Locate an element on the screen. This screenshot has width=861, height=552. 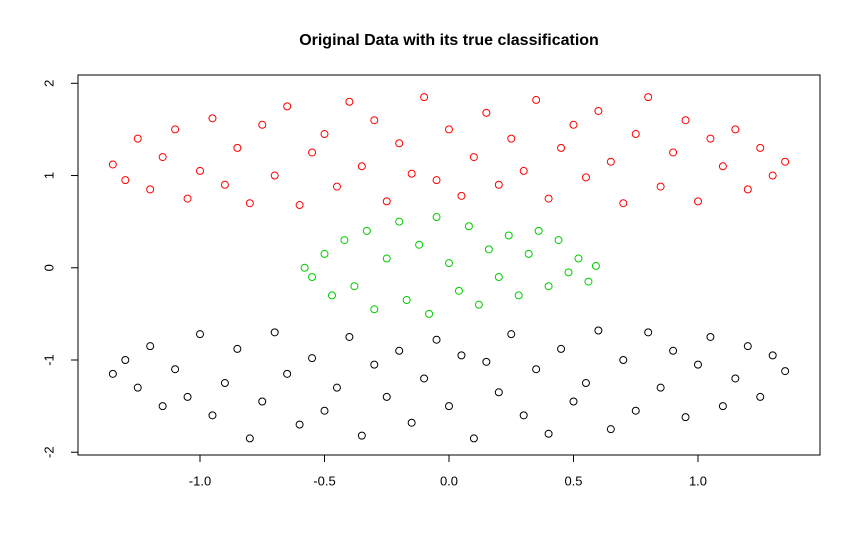
x-tick-label: 0.0 is located at coordinates (449, 480).